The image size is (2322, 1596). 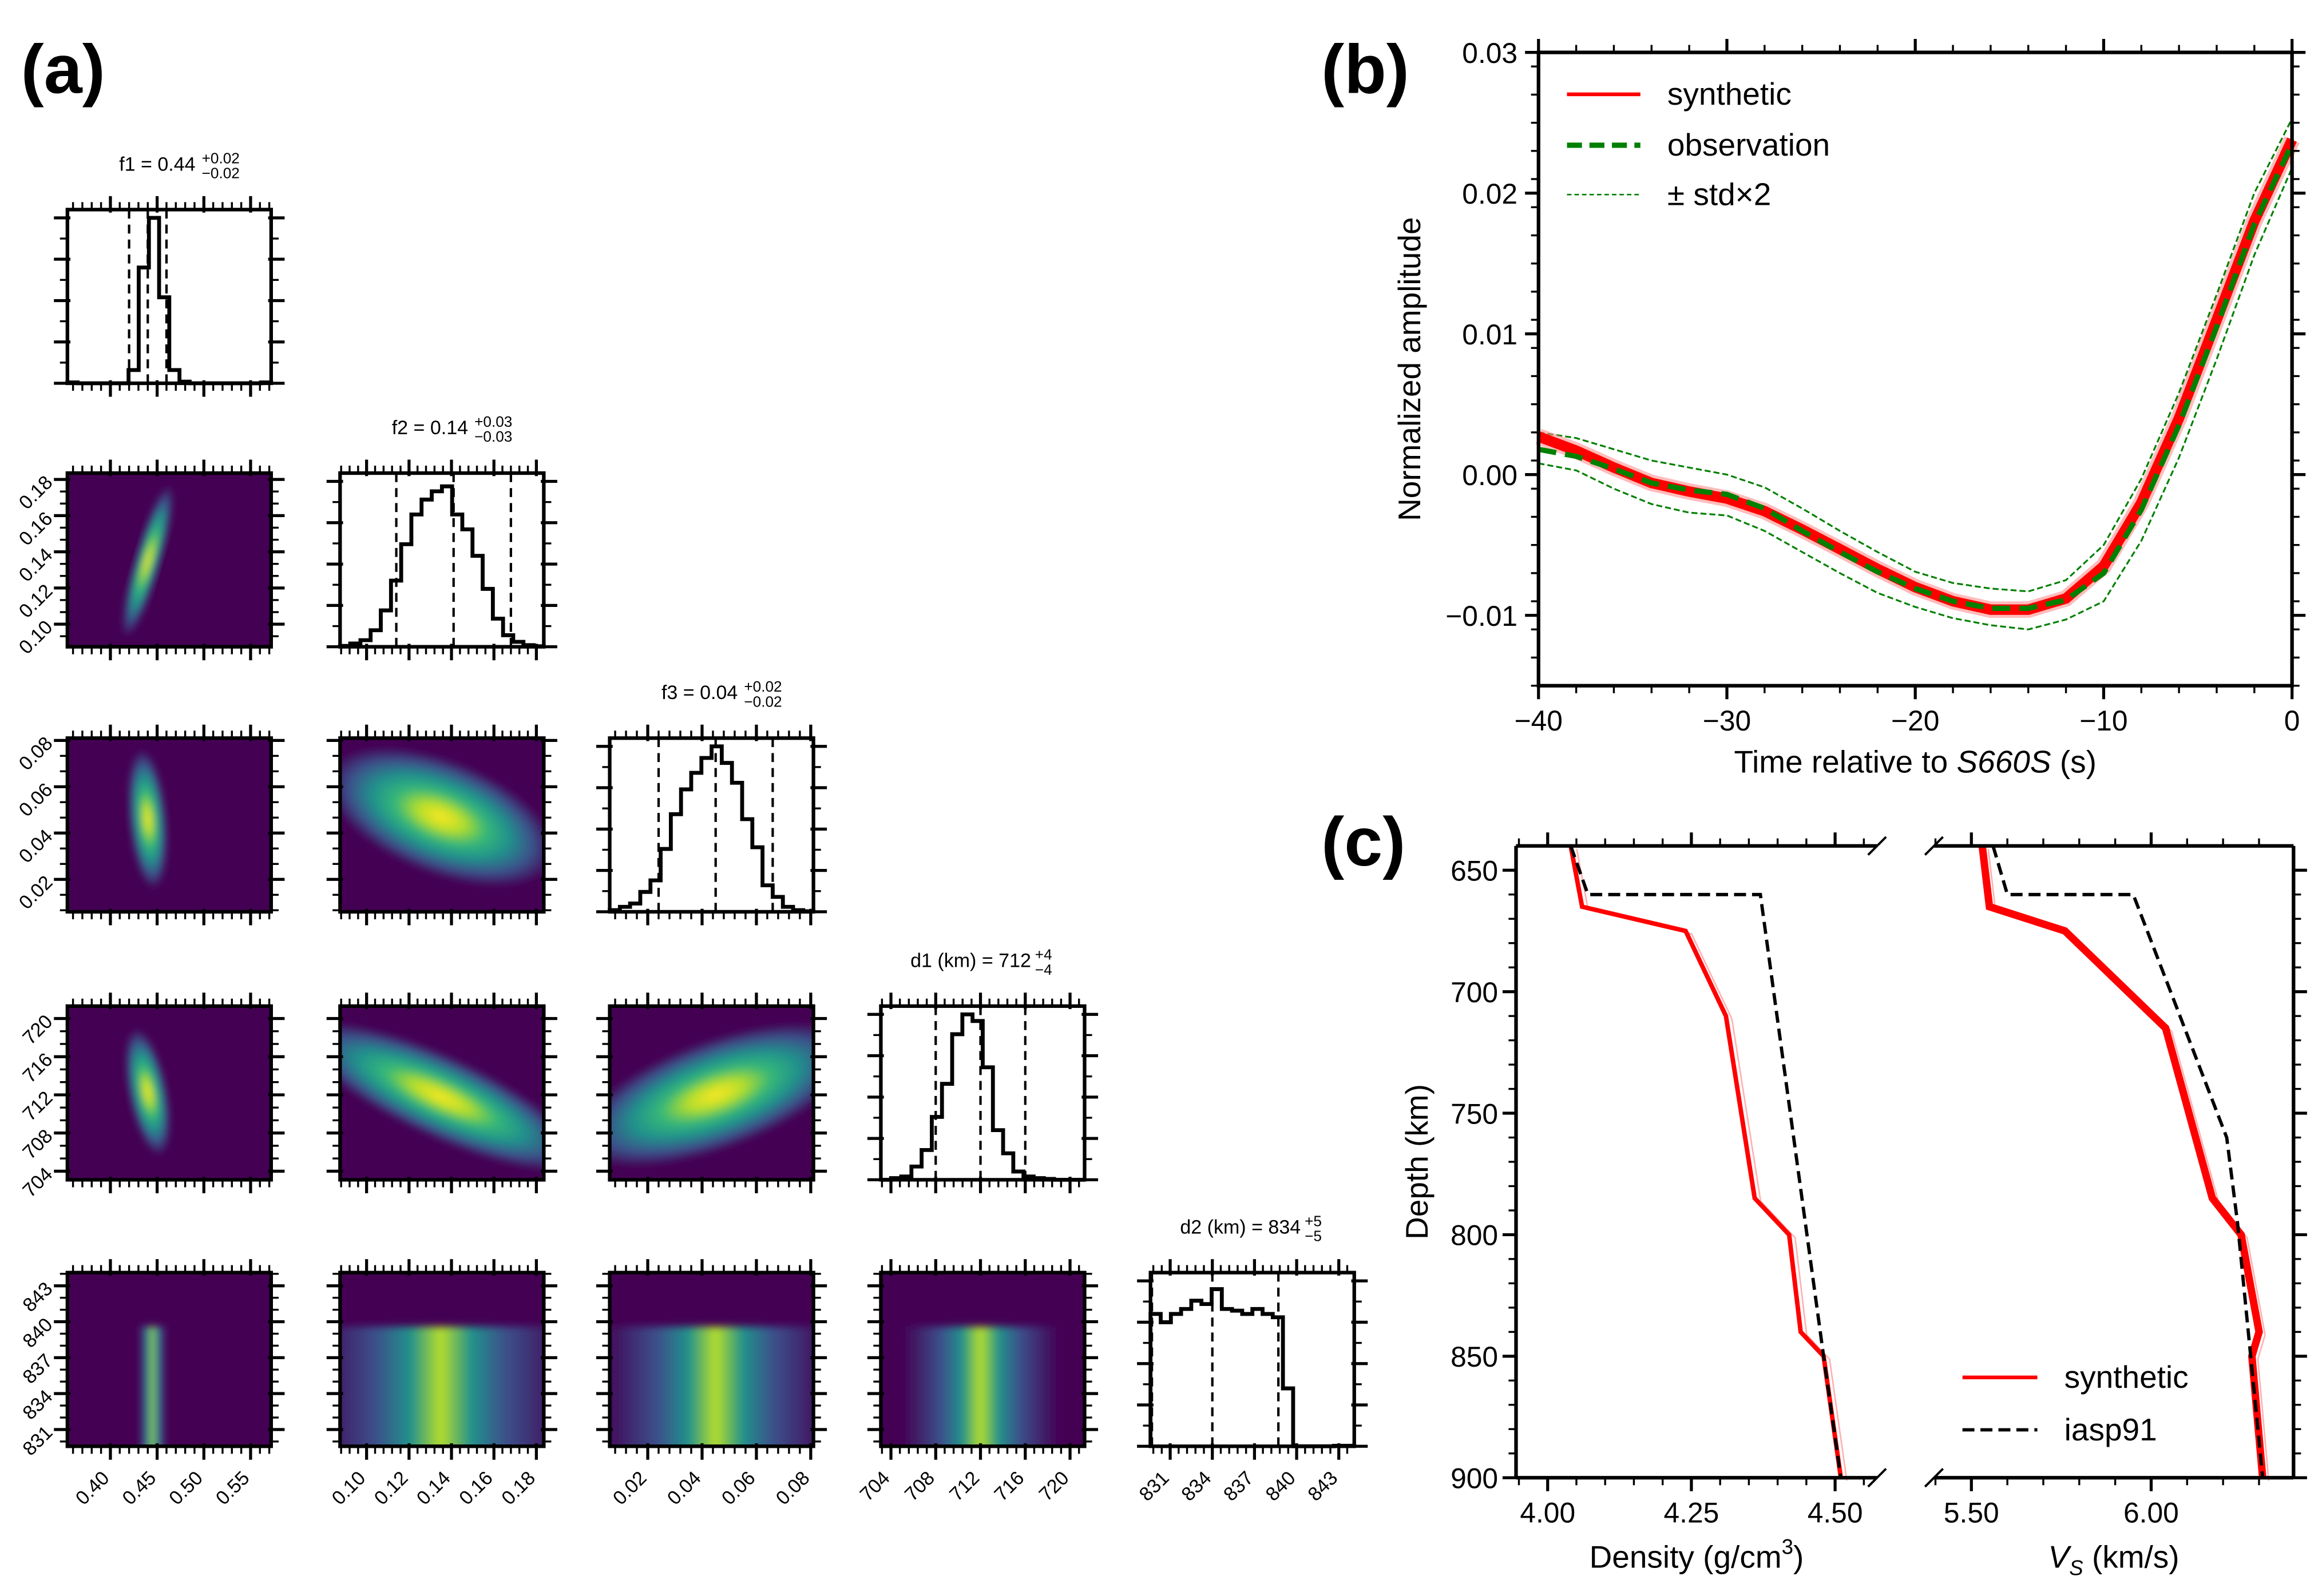 I want to click on x-tick-label: −30, so click(x=1727, y=721).